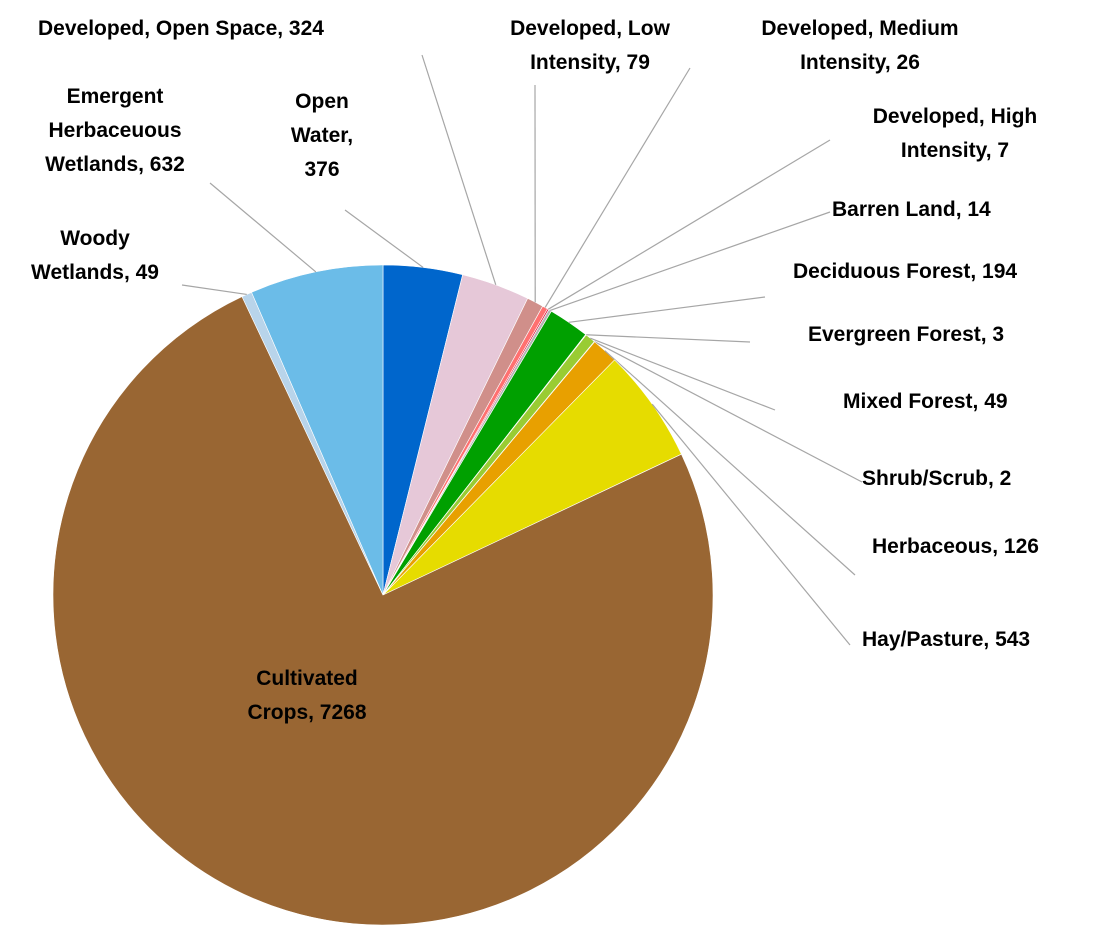 The image size is (1116, 926). Describe the element at coordinates (590, 45) in the screenshot. I see `data-label: Developed, Low Intensity, 79` at that location.